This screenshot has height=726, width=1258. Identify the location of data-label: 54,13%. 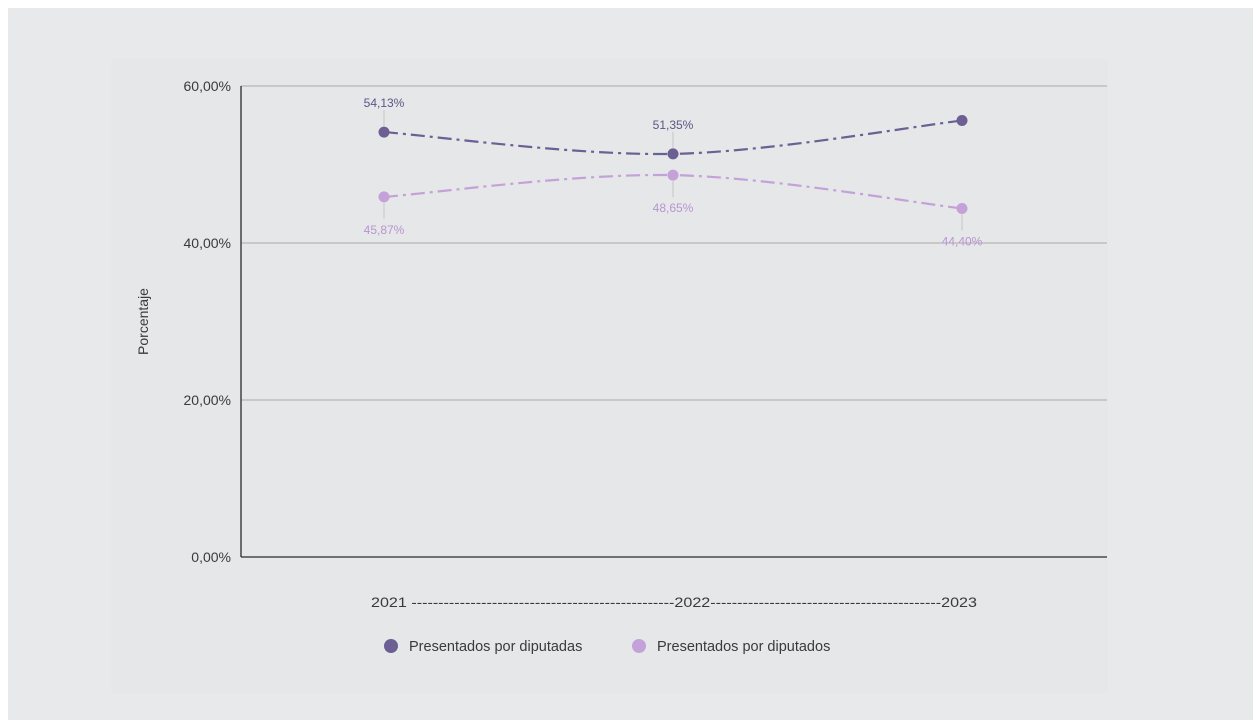
(384, 103).